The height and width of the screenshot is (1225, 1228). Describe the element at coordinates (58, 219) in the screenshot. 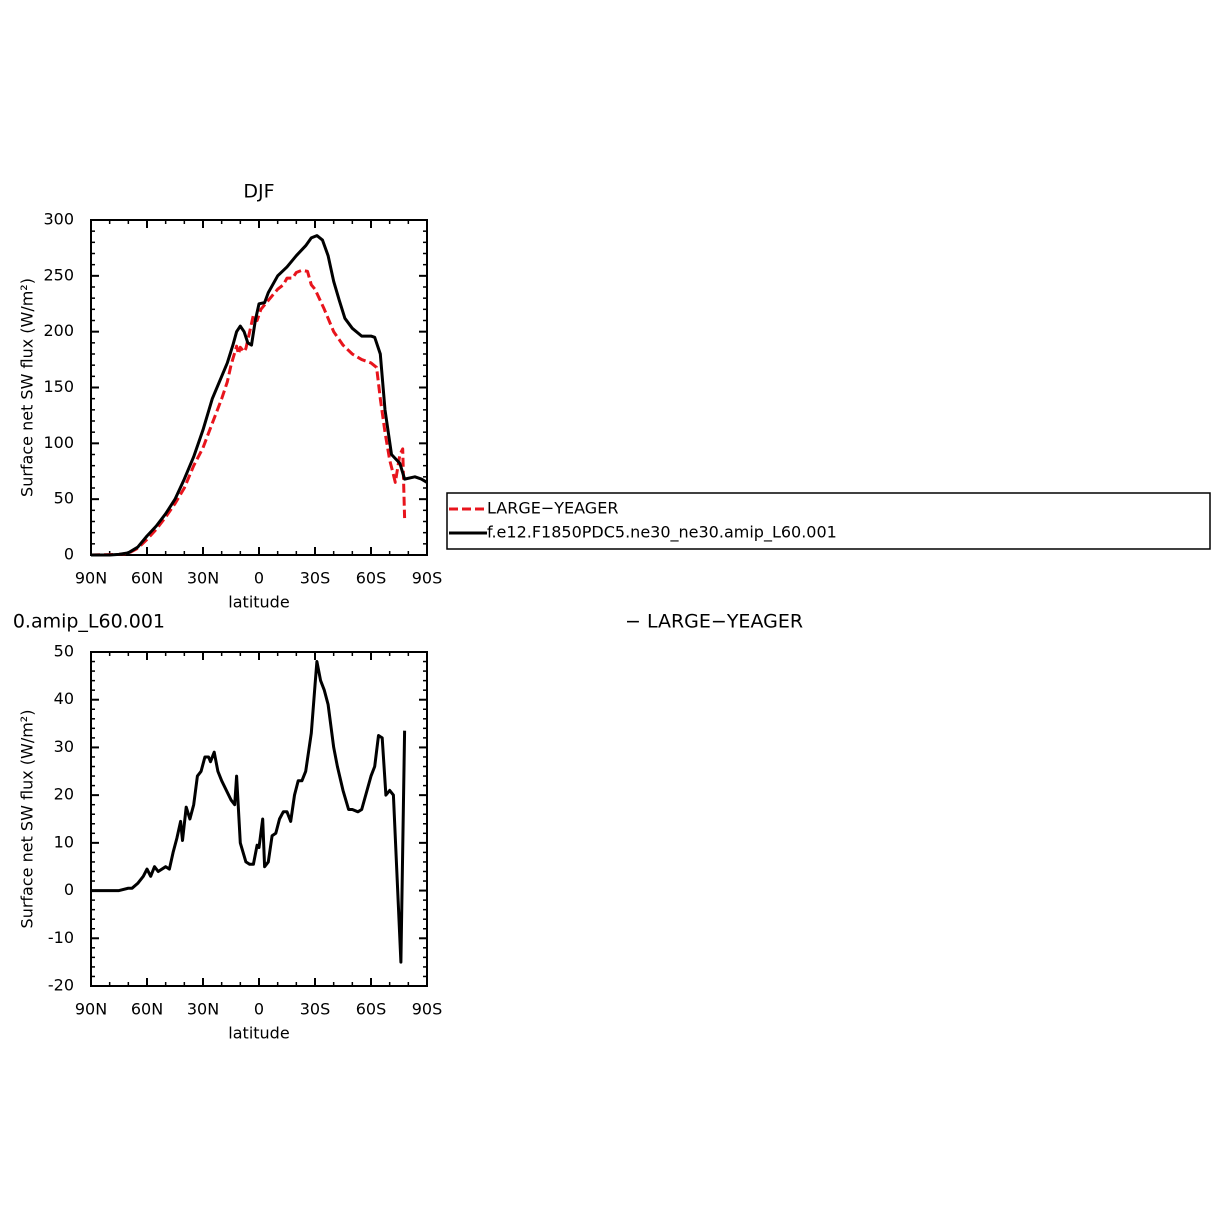

I see `y-tick-label: 300` at that location.